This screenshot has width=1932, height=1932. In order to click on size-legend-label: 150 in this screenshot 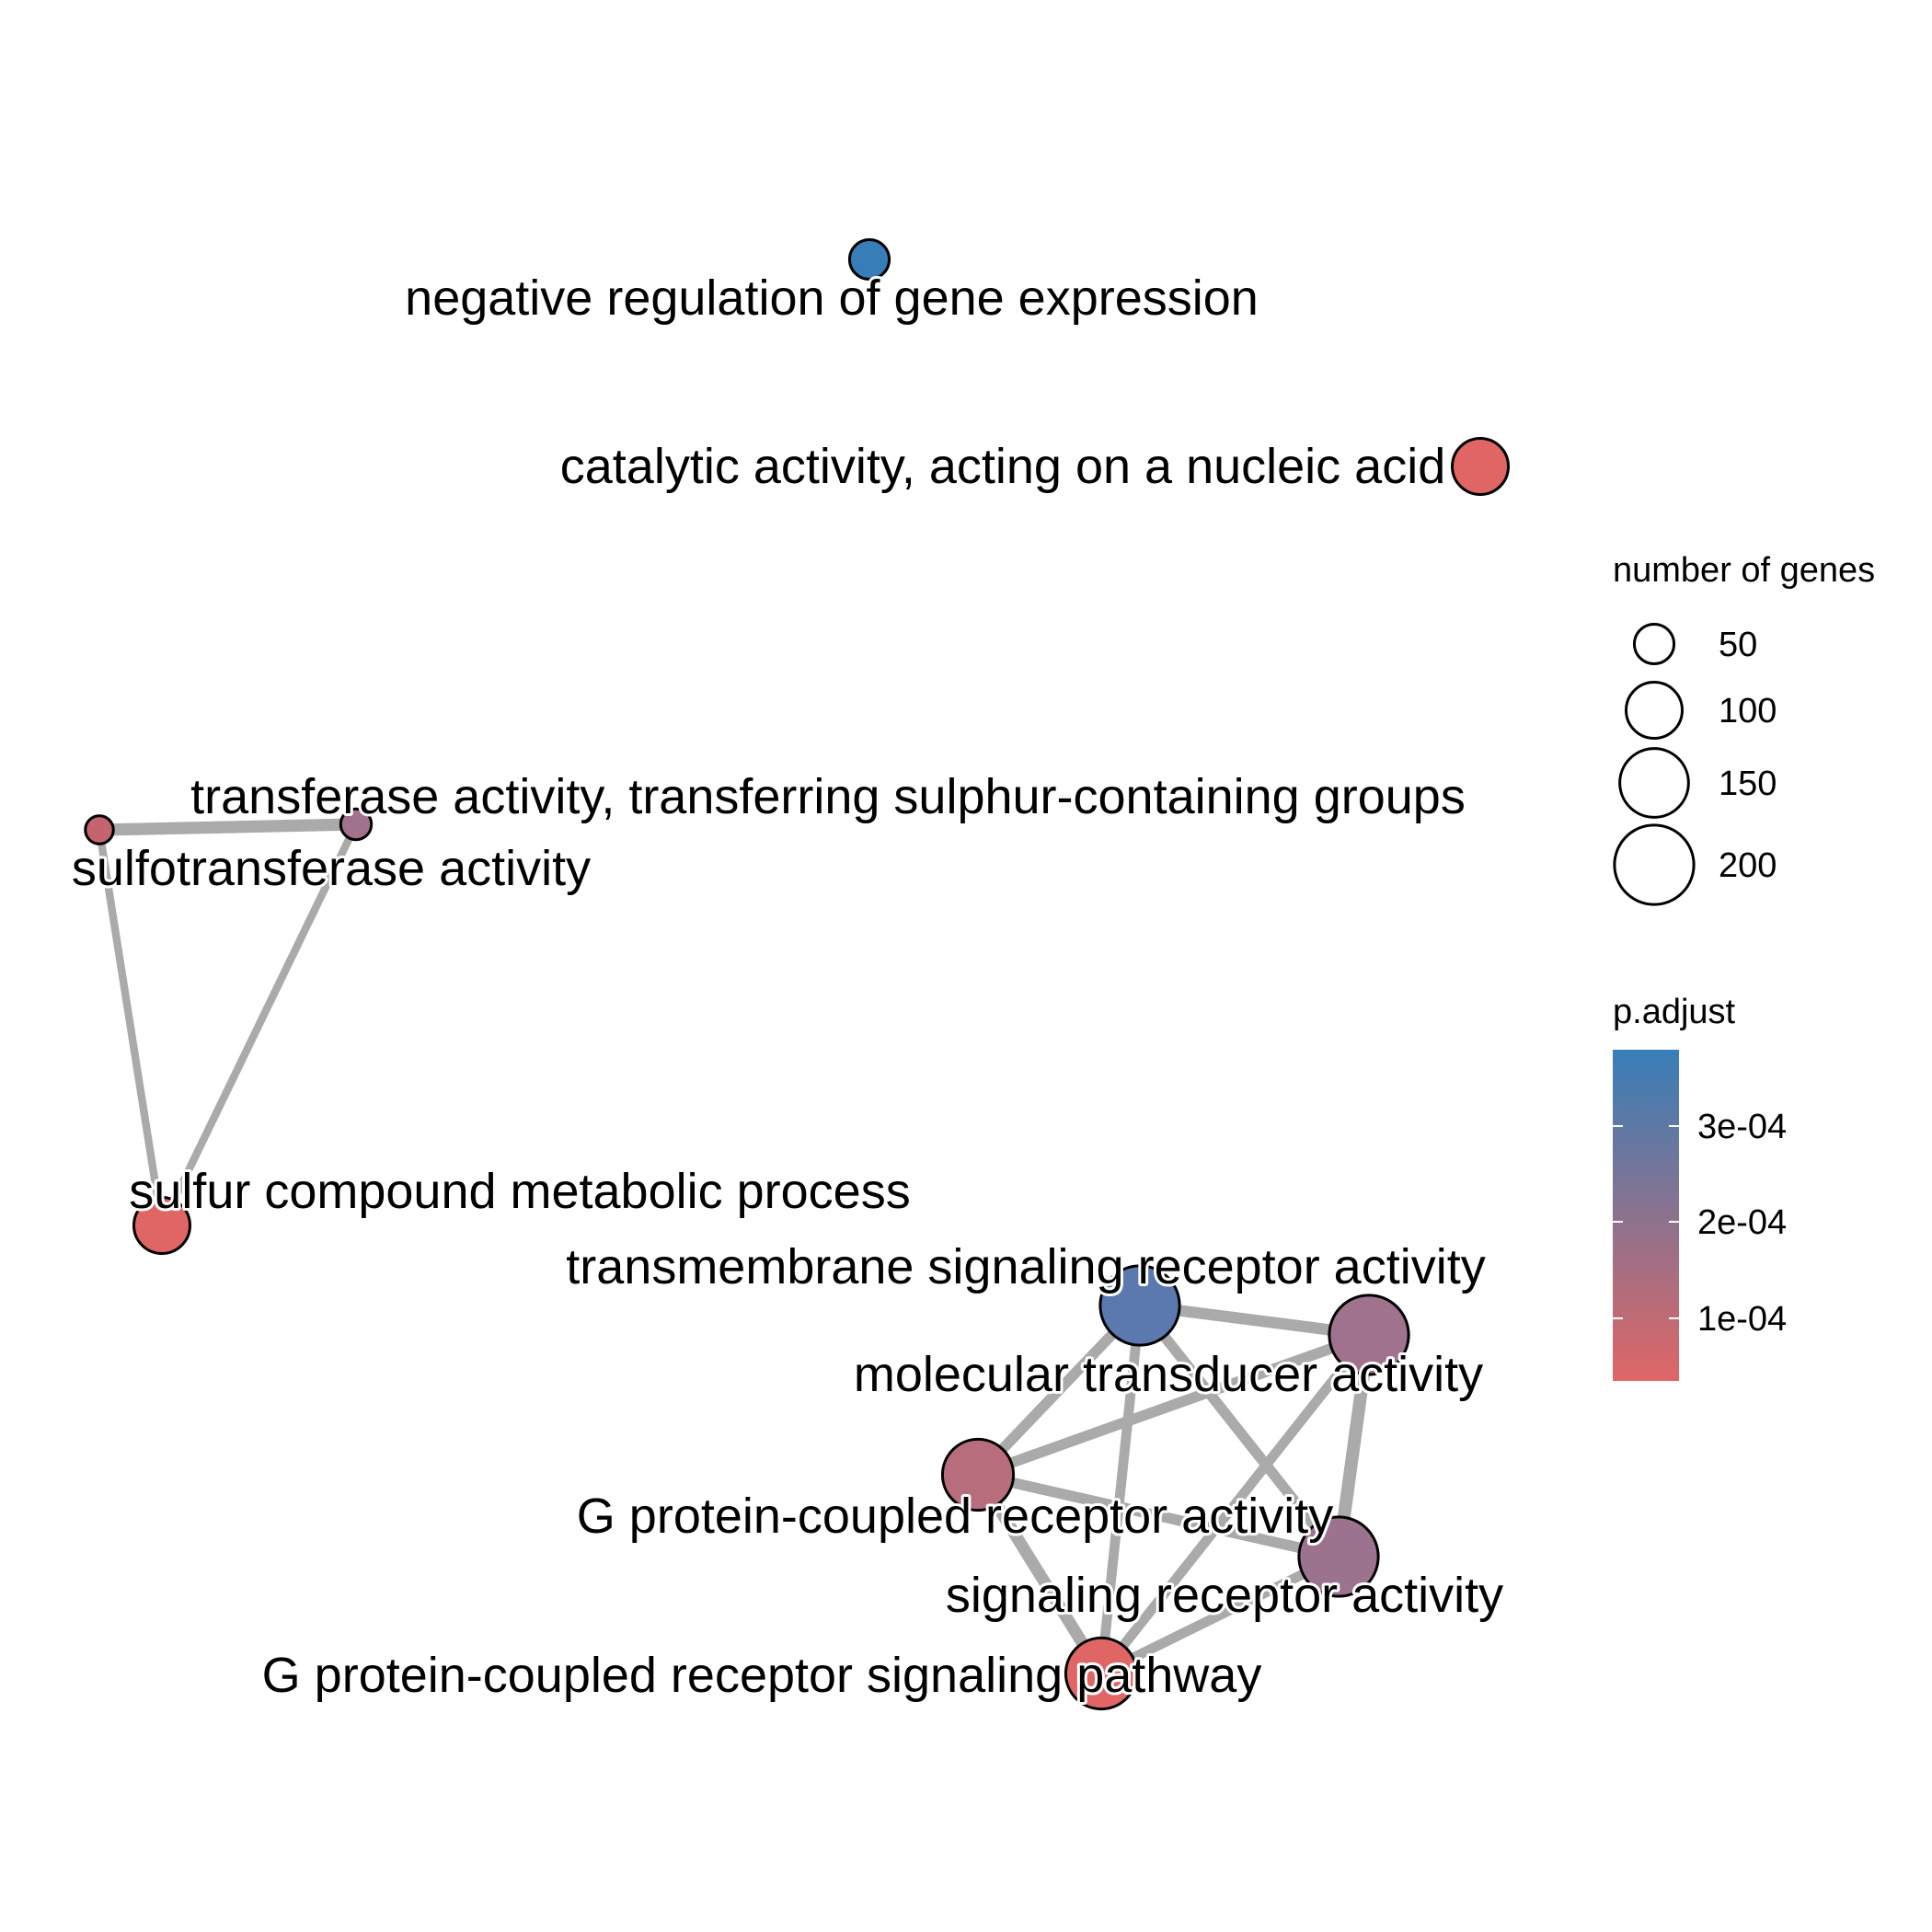, I will do `click(1748, 784)`.